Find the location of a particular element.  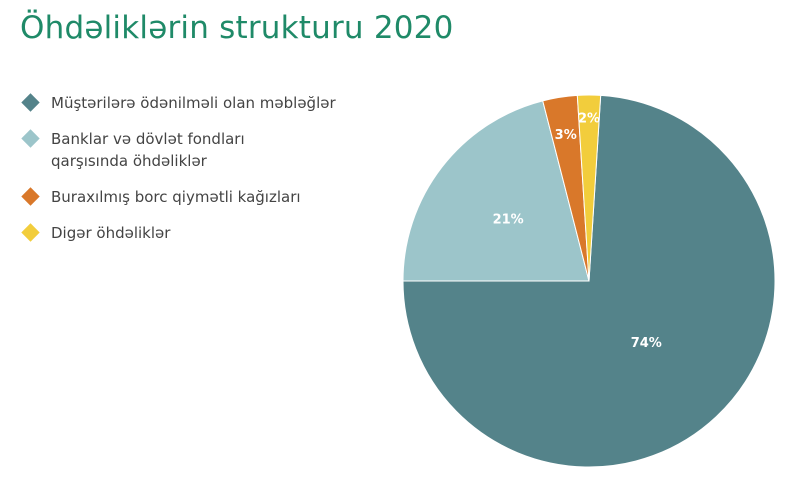

chart-title: Öhdəliklərin strukturu 2020 is located at coordinates (237, 28).